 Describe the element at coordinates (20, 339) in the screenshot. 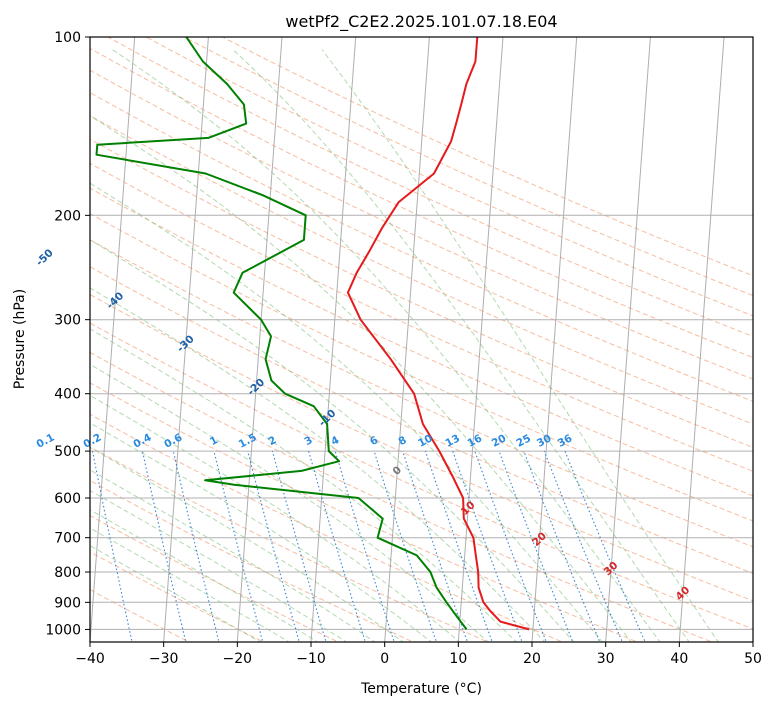

I see `y-axis-label: Pressure (hPa)` at that location.